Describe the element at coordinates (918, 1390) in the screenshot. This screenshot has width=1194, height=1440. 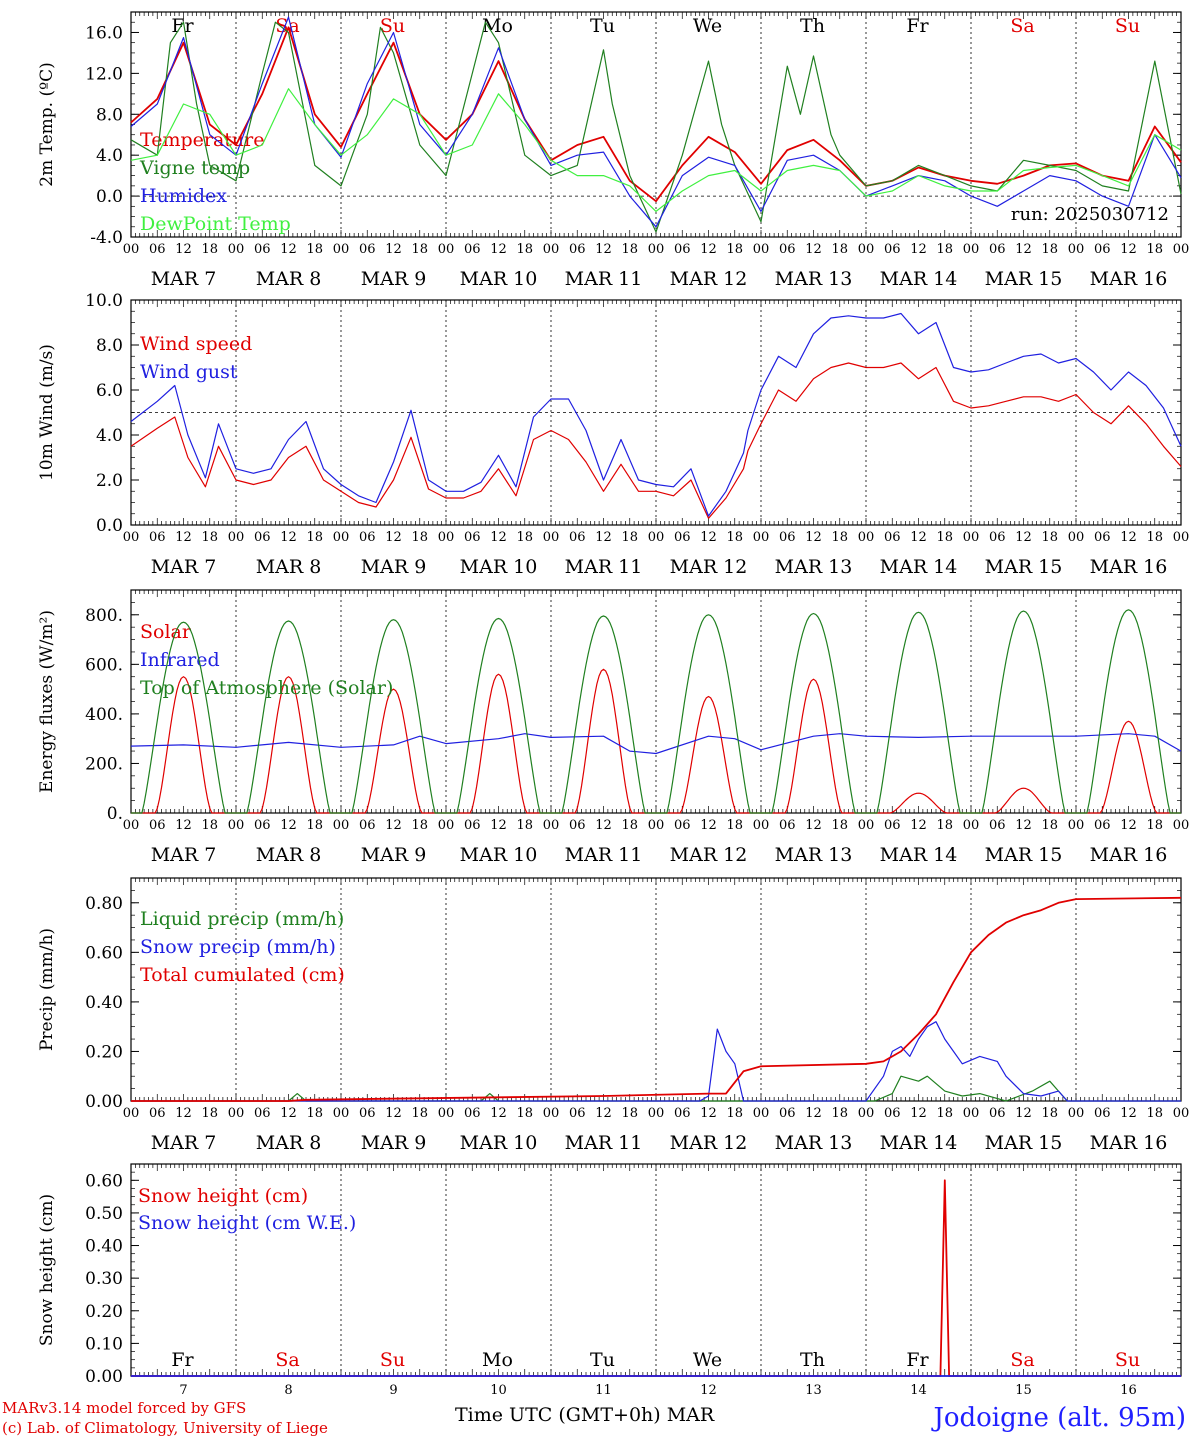
I see `day-number: 14` at that location.